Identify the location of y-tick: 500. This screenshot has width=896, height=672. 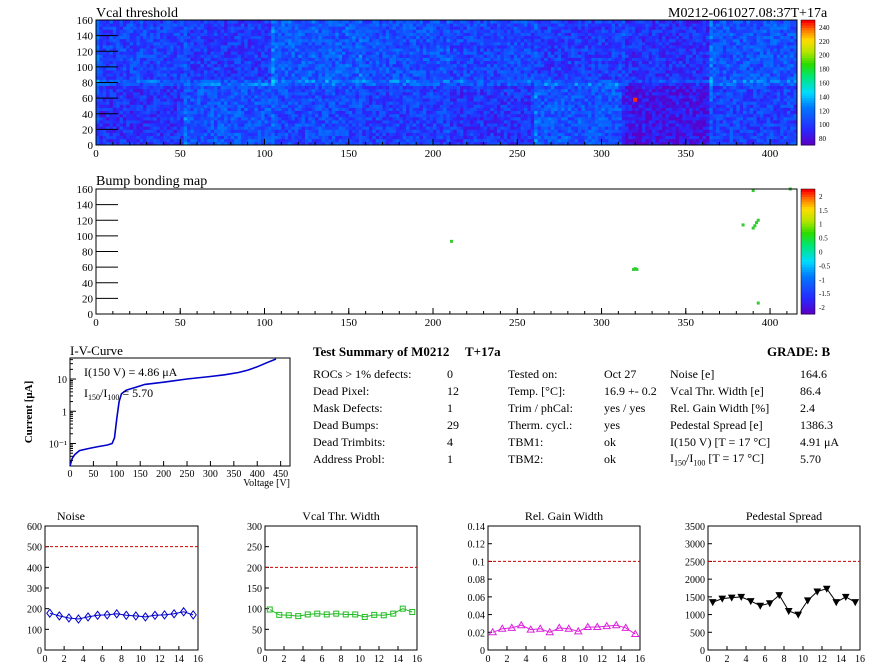
(34, 548).